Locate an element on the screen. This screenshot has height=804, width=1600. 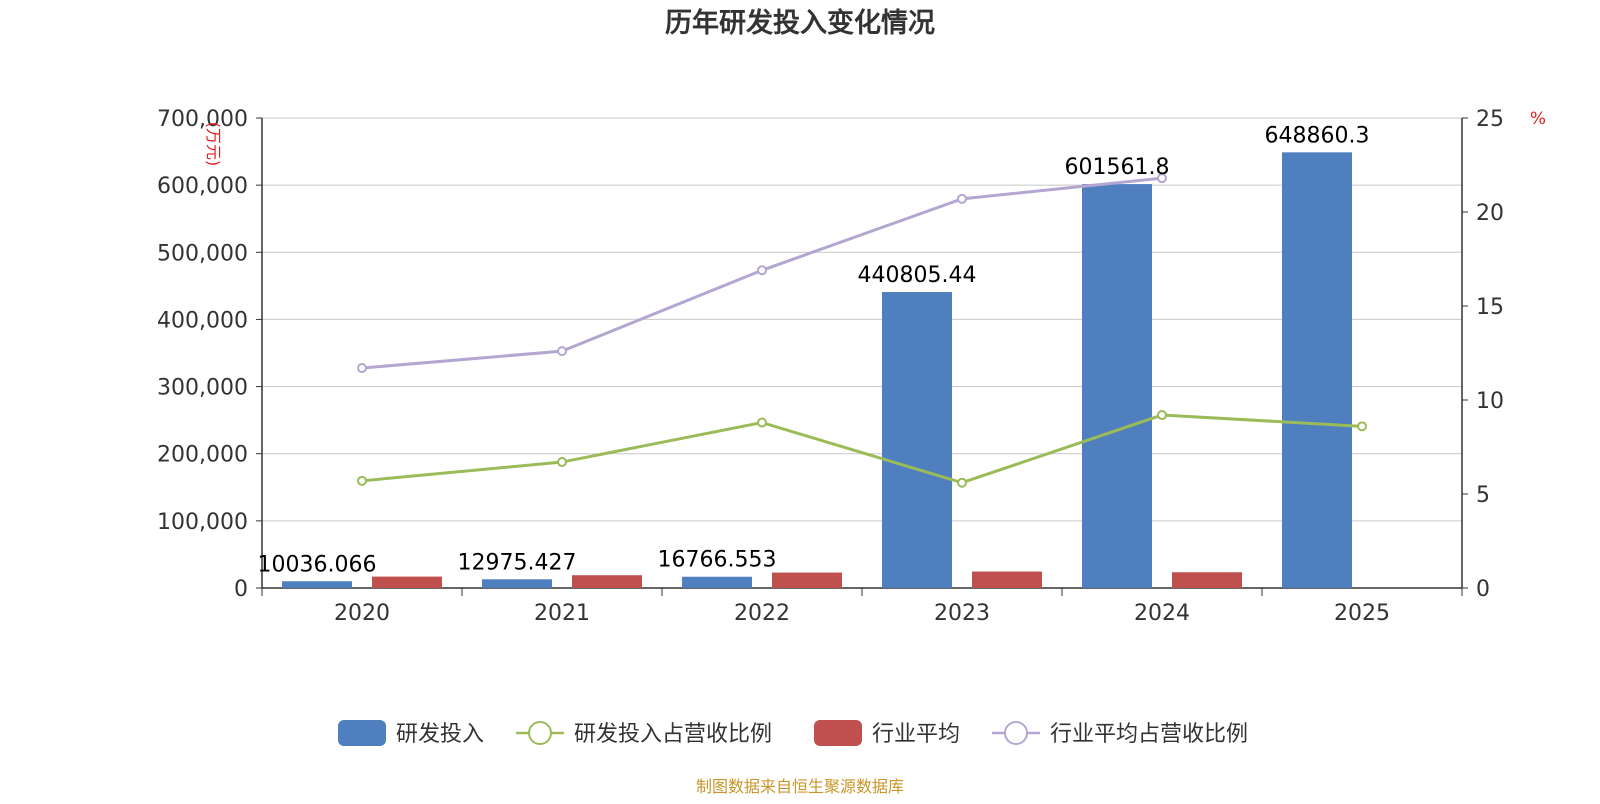
legend-item-industry-average-label: 行业平均 is located at coordinates (916, 734).